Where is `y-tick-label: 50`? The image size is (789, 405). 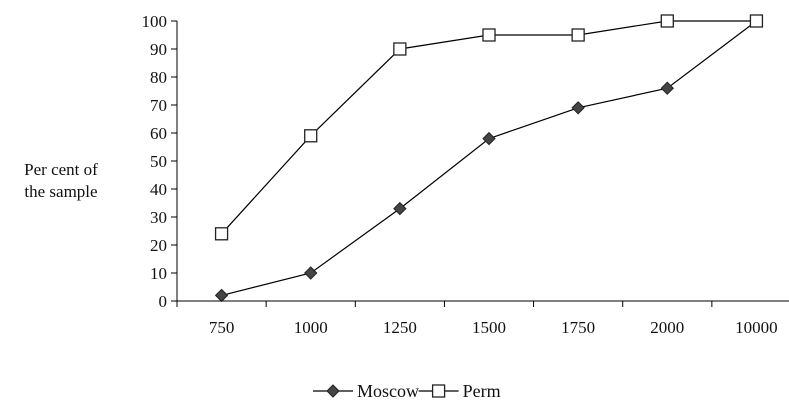 y-tick-label: 50 is located at coordinates (158, 161).